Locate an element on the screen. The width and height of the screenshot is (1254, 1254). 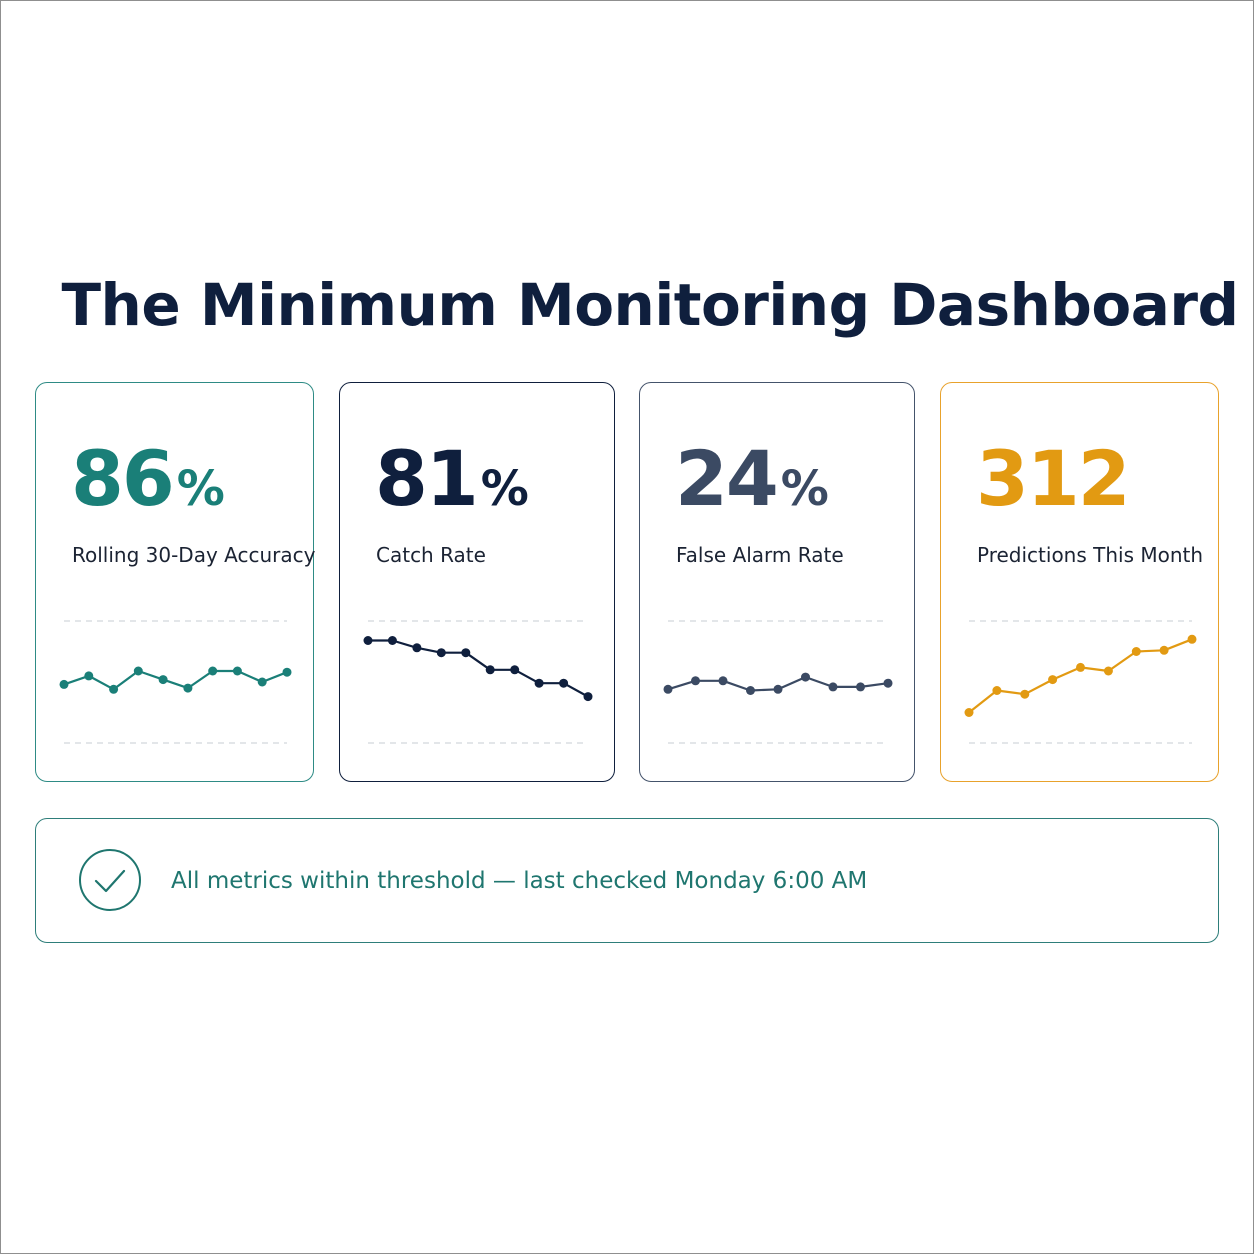
metric-label: Catch Rate is located at coordinates (431, 555).